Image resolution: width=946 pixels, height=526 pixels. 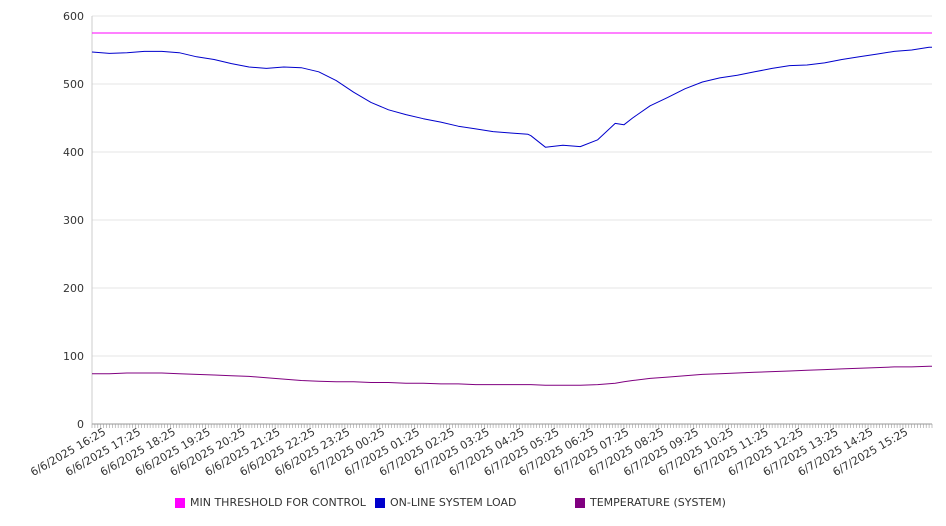 I want to click on legend-item: TEMPERATURE (SYSTEM), so click(x=650, y=502).